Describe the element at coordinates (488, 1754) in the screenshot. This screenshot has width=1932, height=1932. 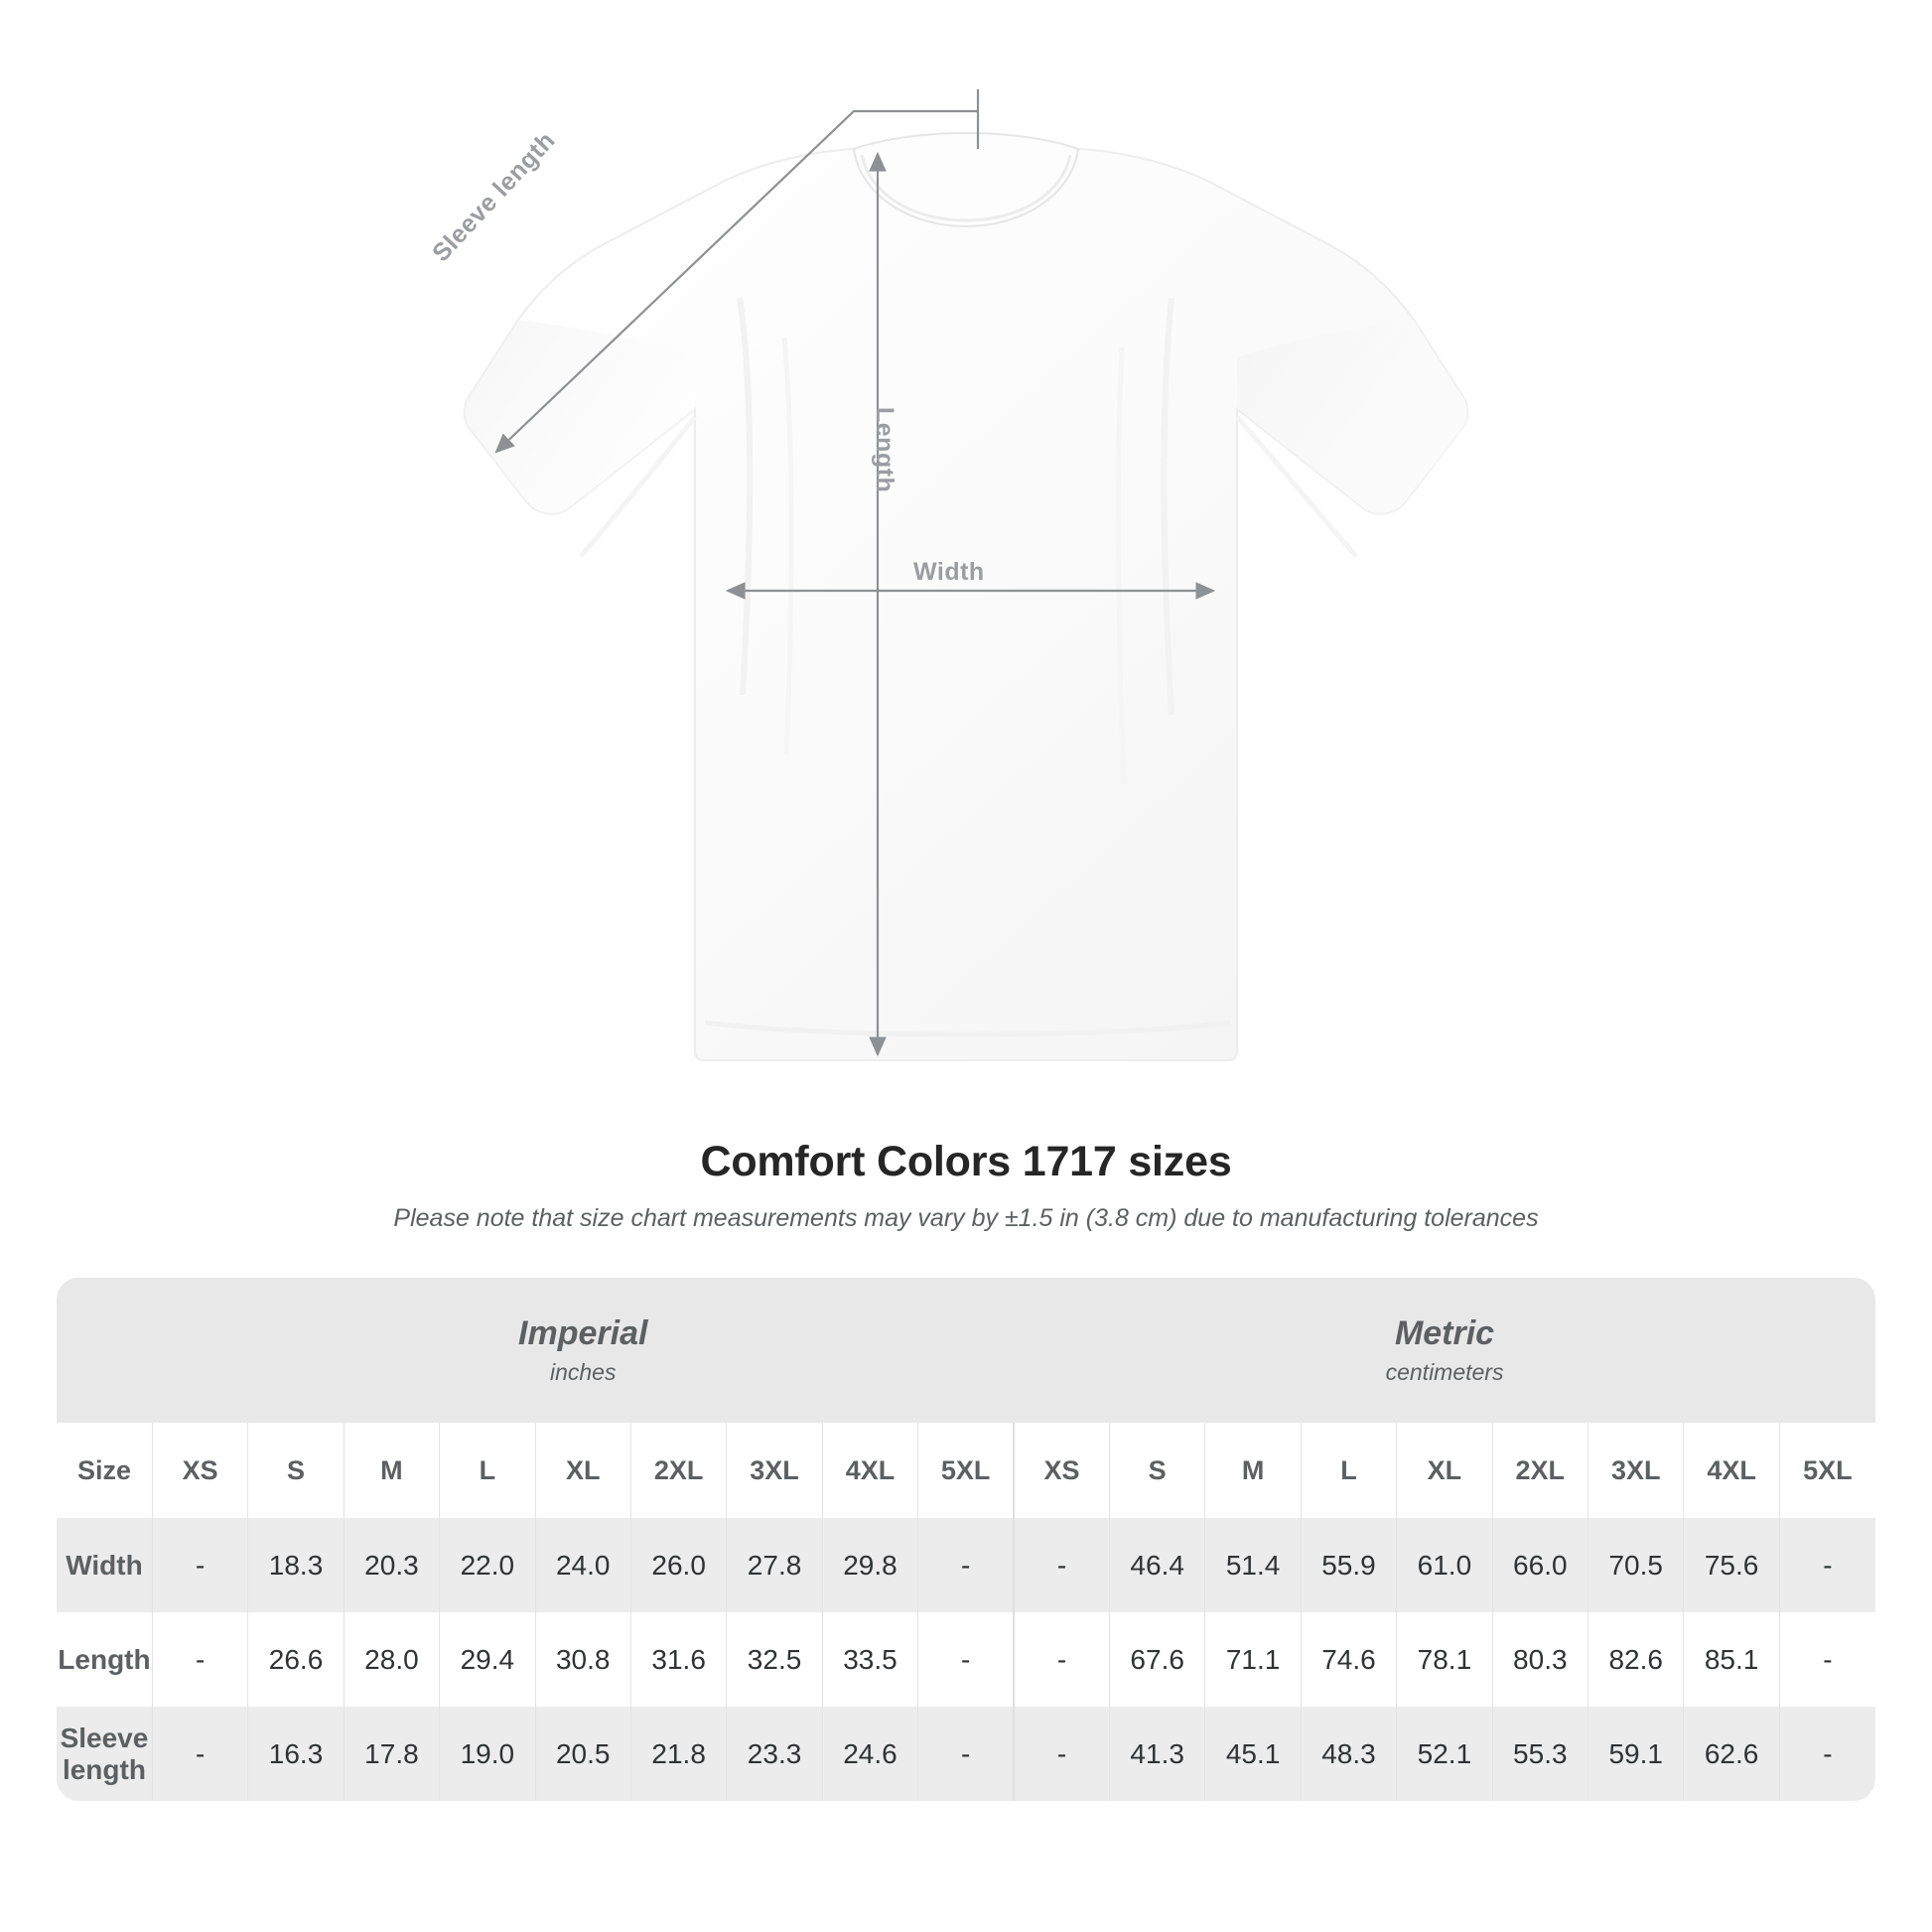
I see `cell-sleeve-length-imperial-l: 19.0` at that location.